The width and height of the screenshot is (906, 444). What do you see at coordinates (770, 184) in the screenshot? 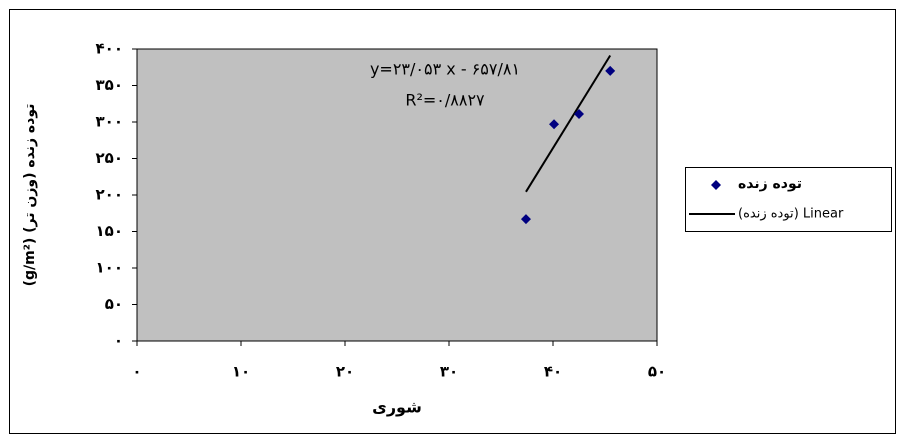
I see `legend-label: توده زنده` at bounding box center [770, 184].